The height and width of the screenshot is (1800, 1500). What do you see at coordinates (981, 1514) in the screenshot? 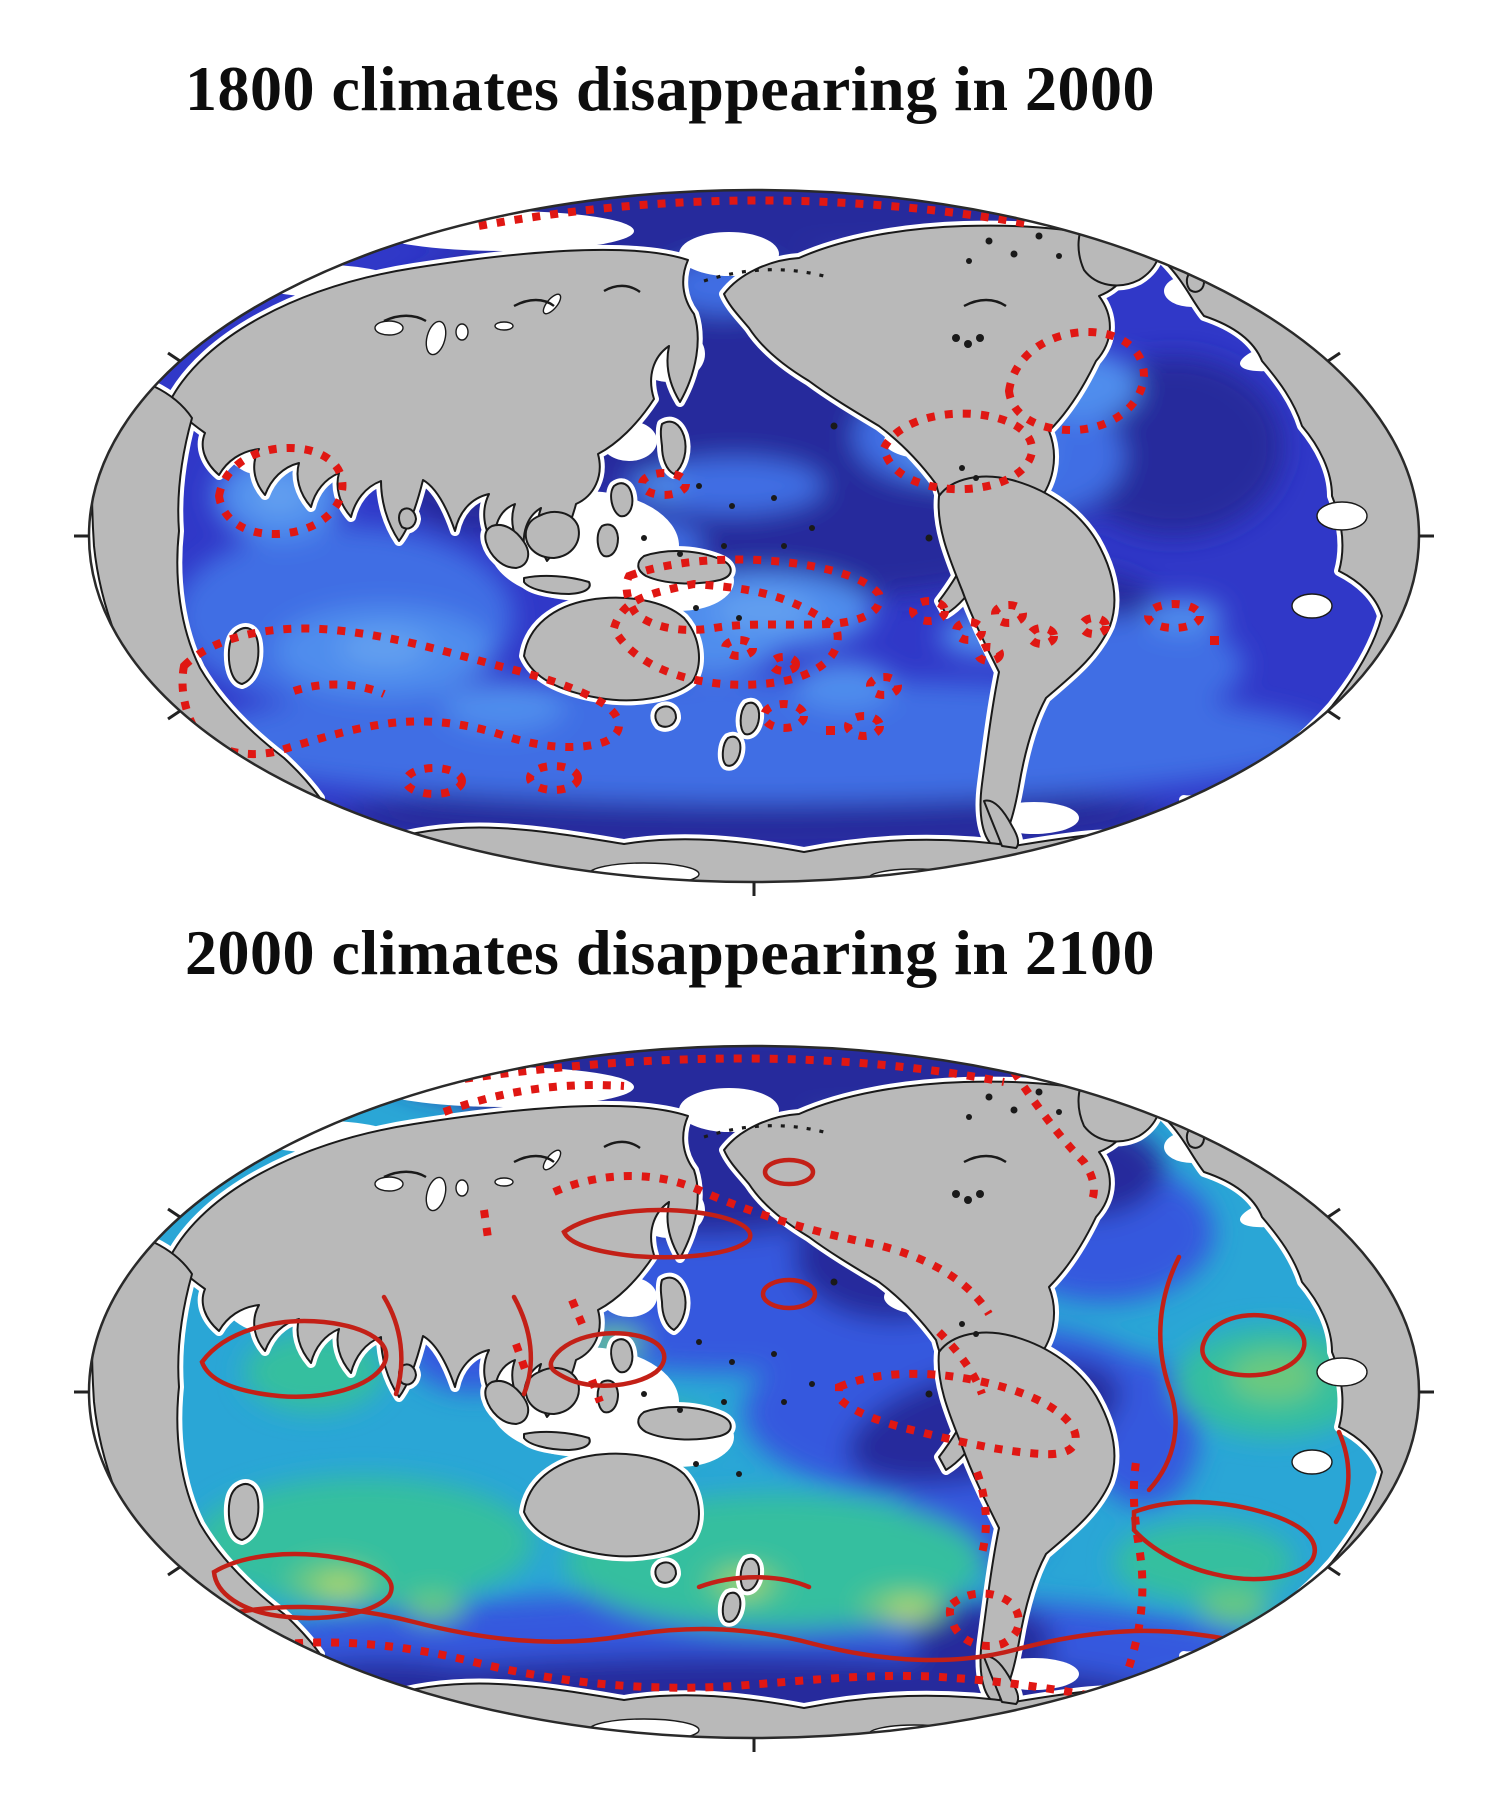
I see `contour-dotted-chile` at bounding box center [981, 1514].